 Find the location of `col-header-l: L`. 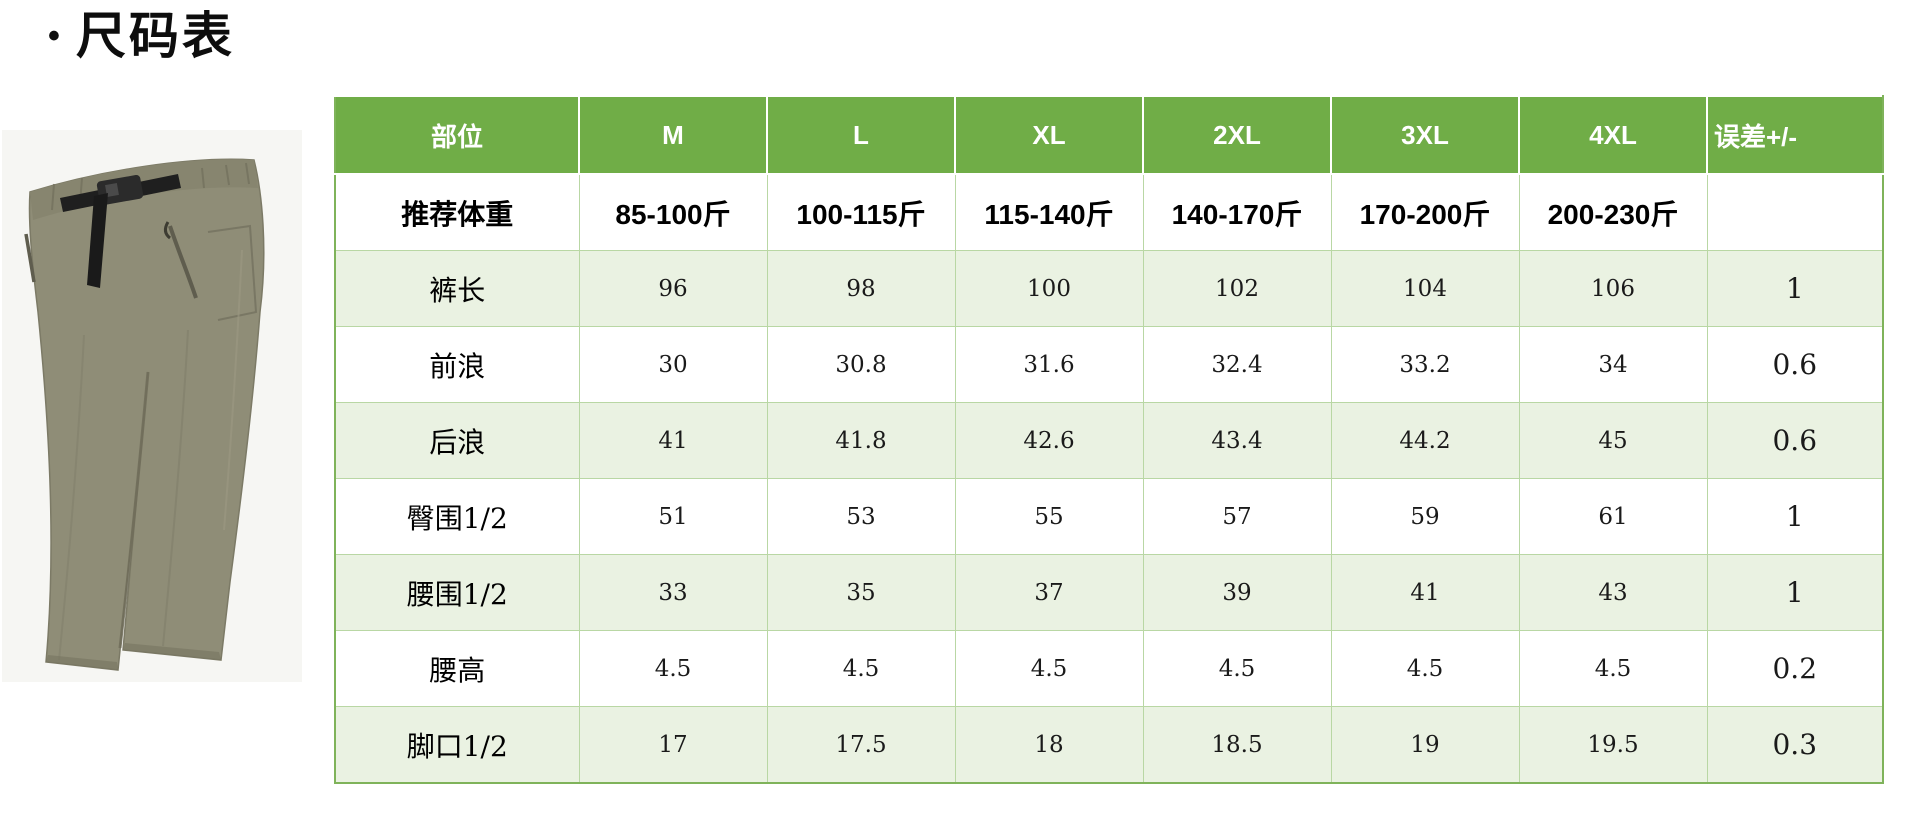

col-header-l: L is located at coordinates (861, 135).